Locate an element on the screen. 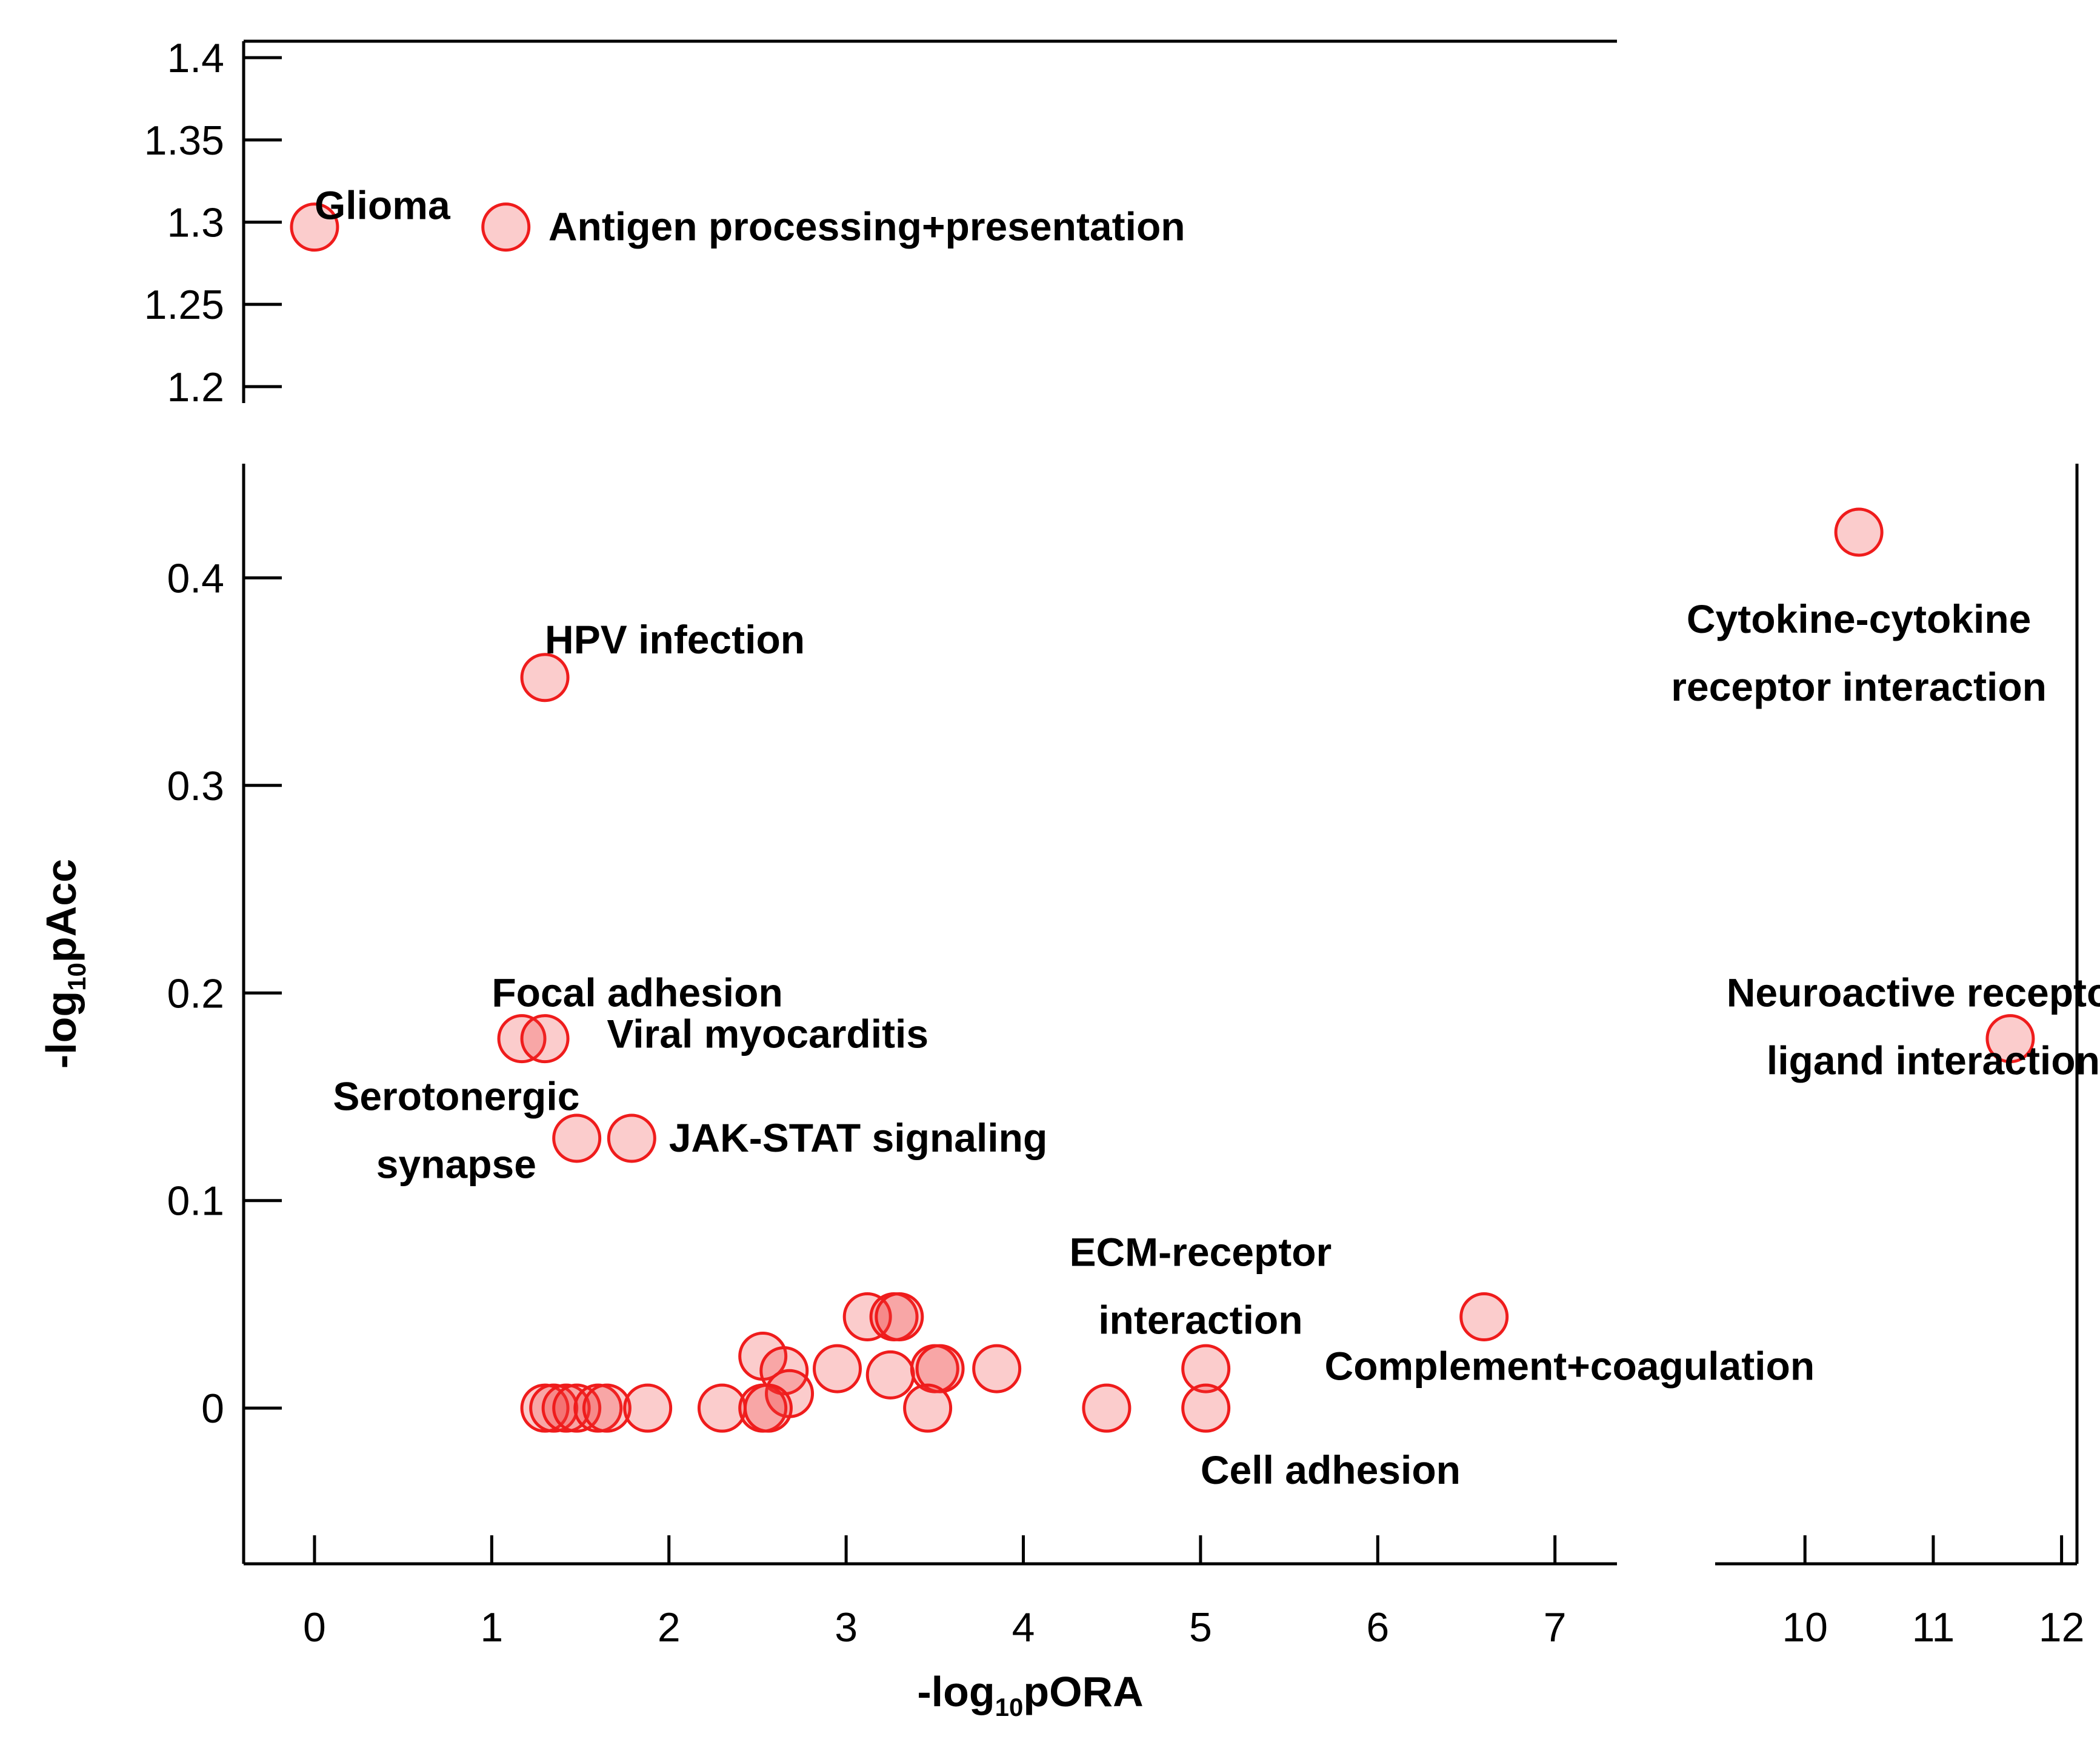 The height and width of the screenshot is (1742, 2100). annotation-label: Cytokine-cytokine receptor interaction is located at coordinates (1859, 652).